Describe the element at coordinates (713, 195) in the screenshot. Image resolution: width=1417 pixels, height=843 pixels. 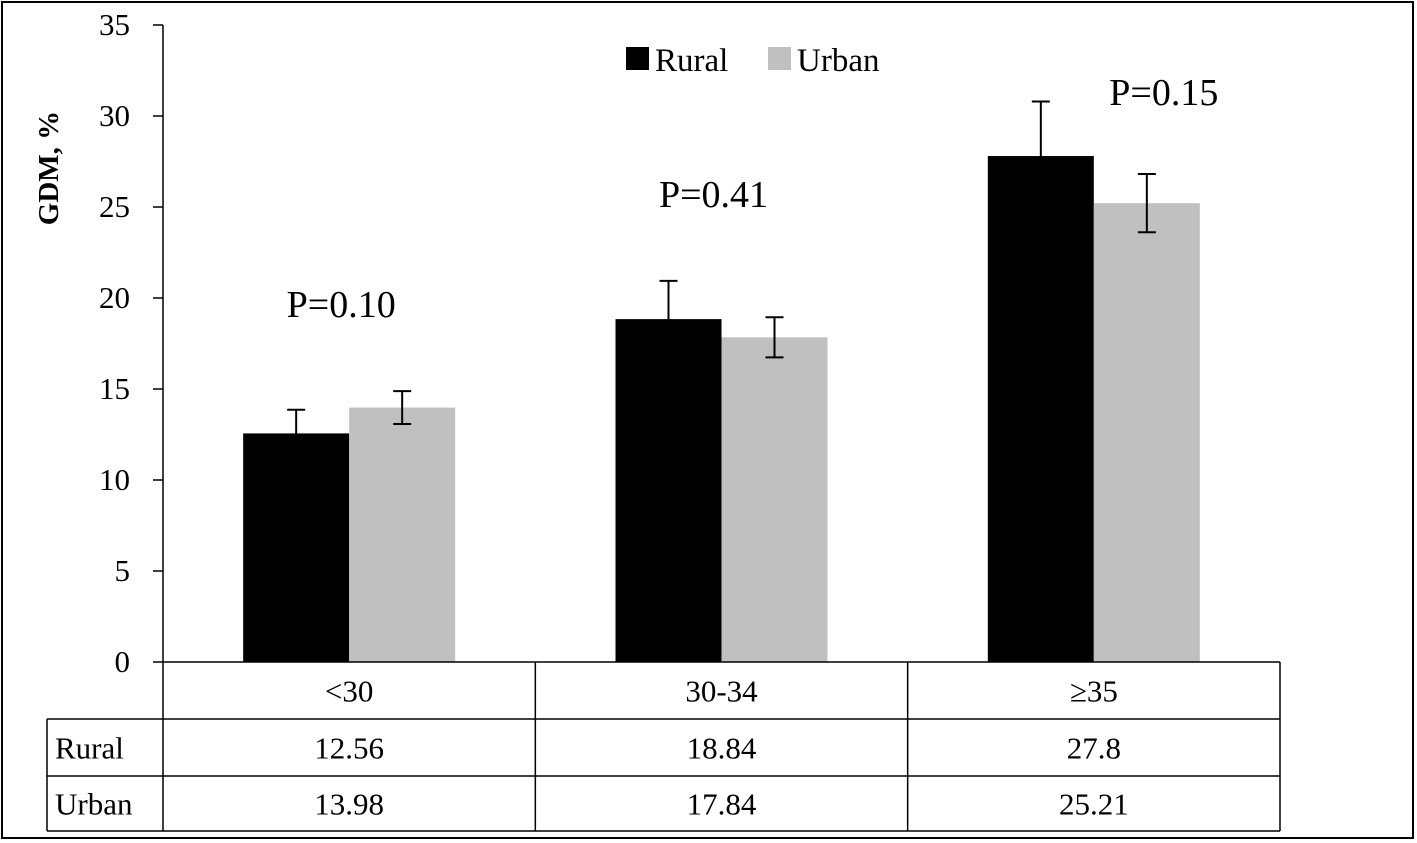
I see `p-value-label: P=0.41` at that location.